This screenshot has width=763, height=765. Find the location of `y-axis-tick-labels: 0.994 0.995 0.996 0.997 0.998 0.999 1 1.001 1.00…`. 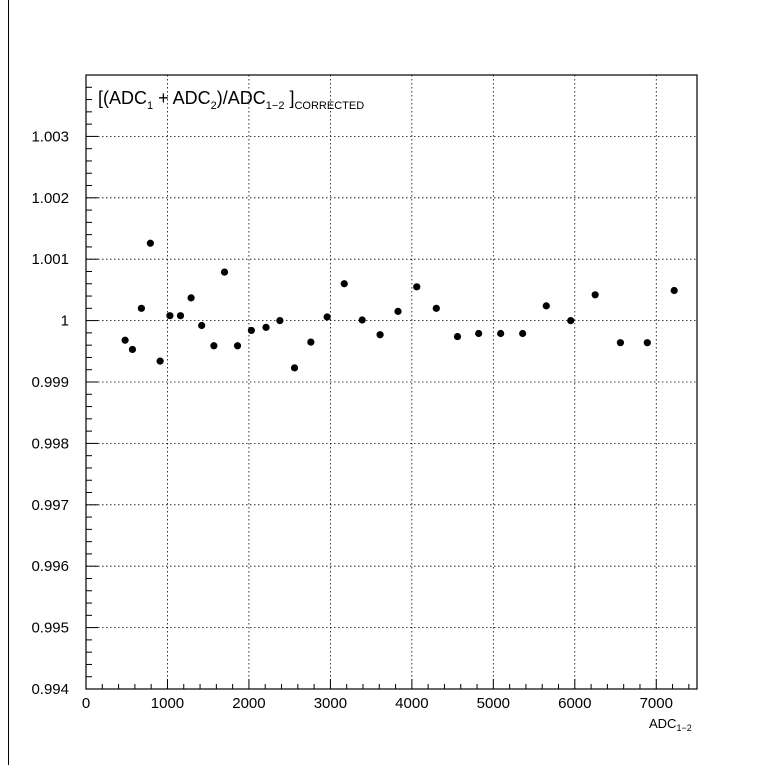

y-axis-tick-labels: 0.994 0.995 0.996 0.997 0.998 0.999 1 1.001 1.00… is located at coordinates (50, 413).